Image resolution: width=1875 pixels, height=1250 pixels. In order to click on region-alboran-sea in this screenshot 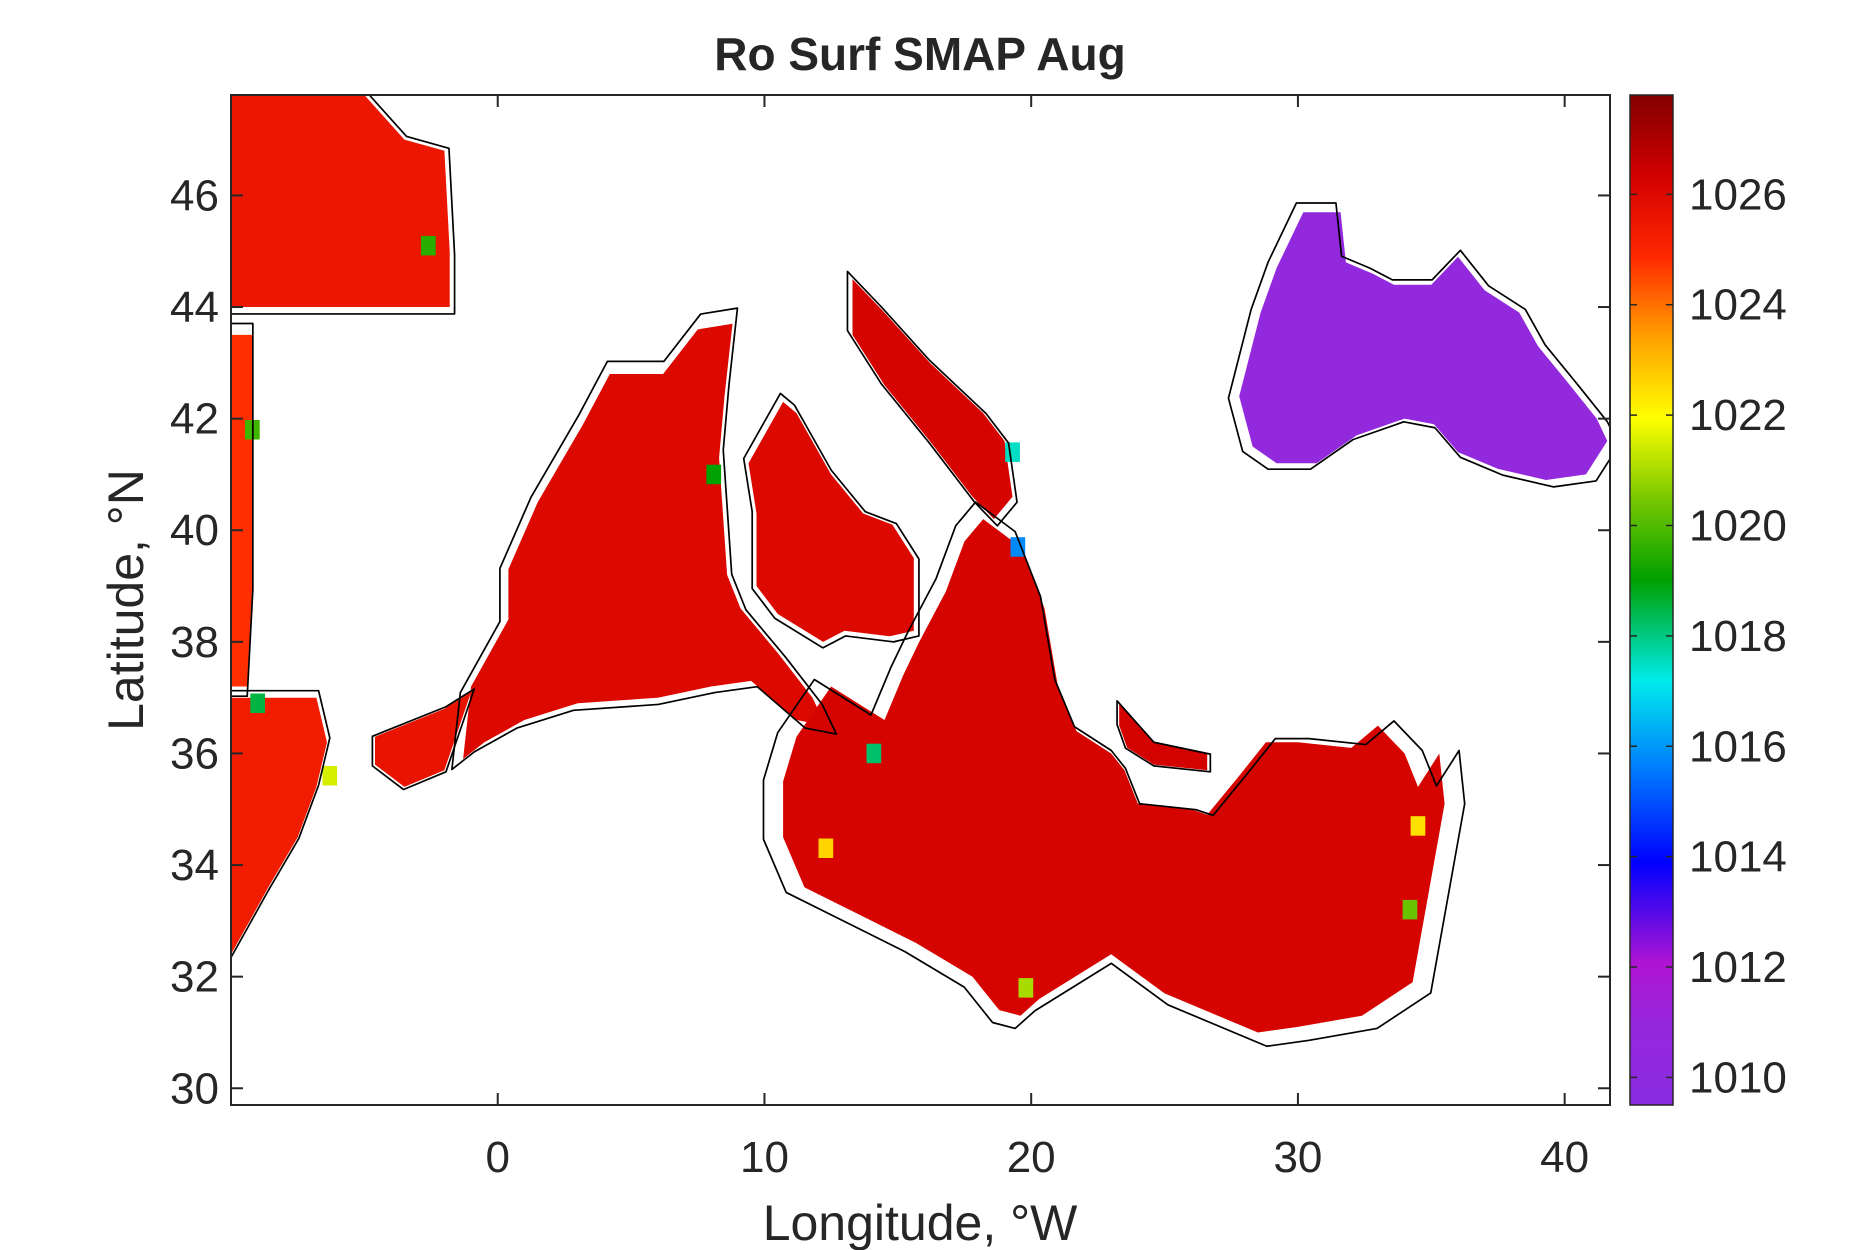, I will do `click(423, 739)`.